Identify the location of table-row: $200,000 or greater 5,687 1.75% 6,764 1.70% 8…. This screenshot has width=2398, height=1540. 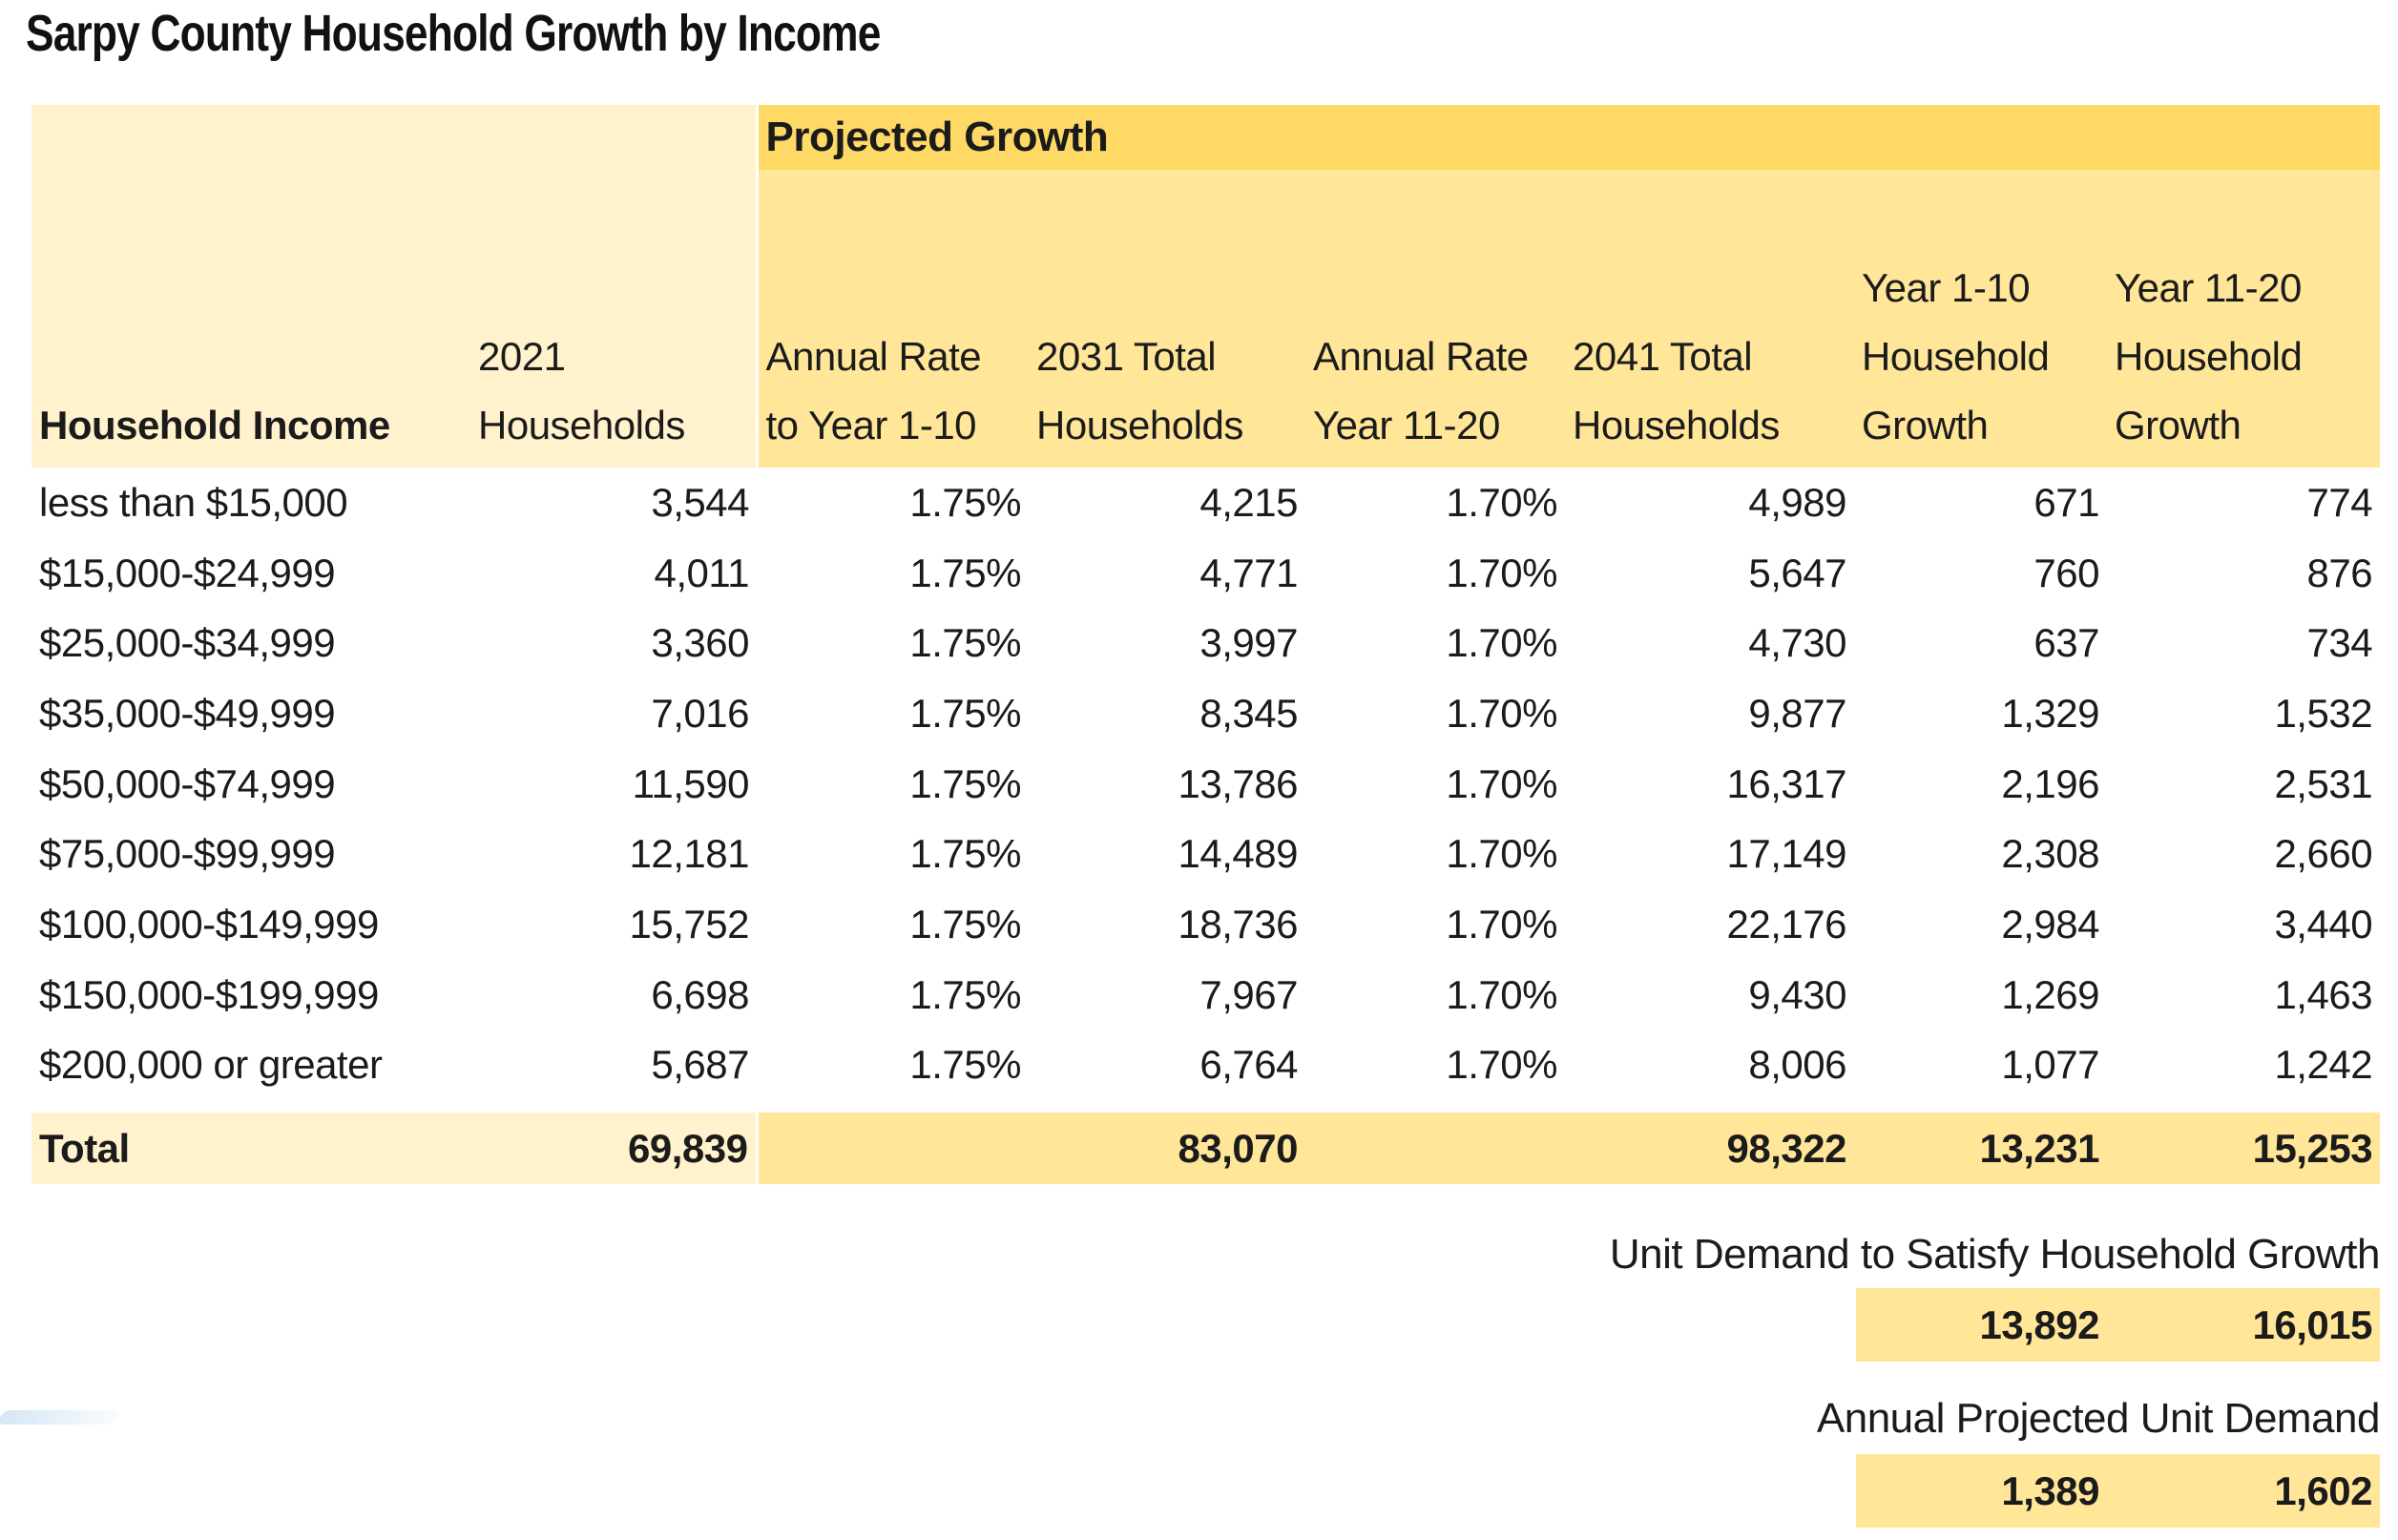
(1205, 1065).